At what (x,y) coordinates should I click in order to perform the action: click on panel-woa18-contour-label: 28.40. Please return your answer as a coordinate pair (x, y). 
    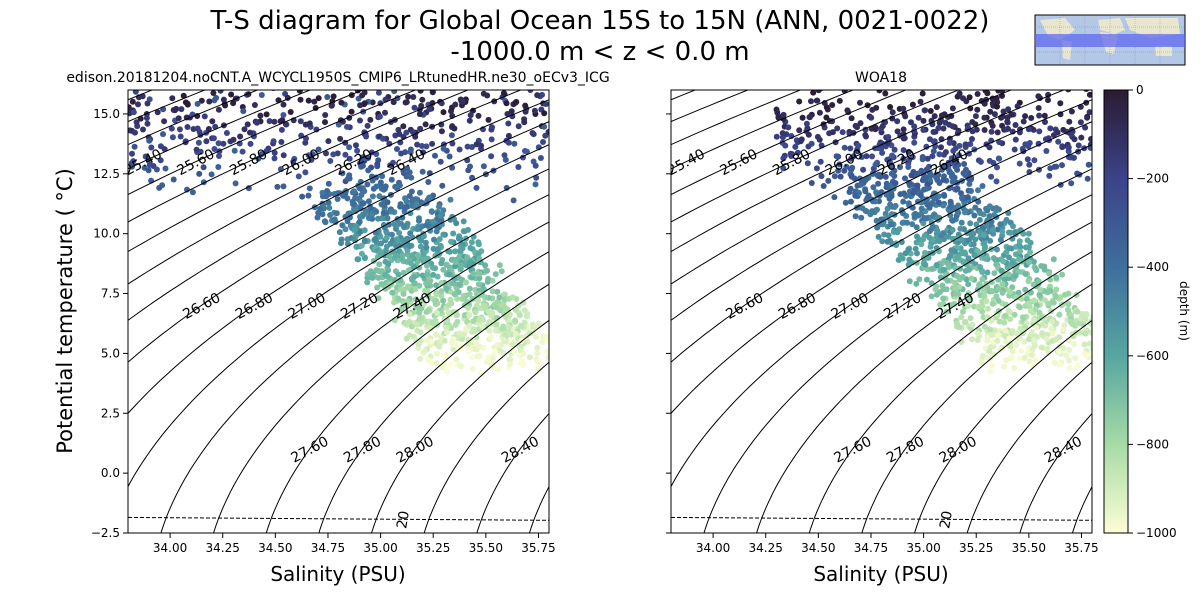
    Looking at the image, I should click on (1063, 450).